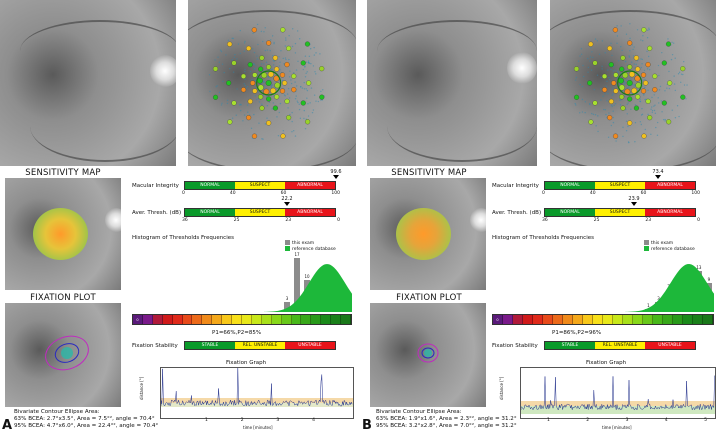 The height and width of the screenshot is (434, 716). What do you see at coordinates (576, 333) in the screenshot?
I see `fixation-p-values: P1=86%,P2=96%` at bounding box center [576, 333].